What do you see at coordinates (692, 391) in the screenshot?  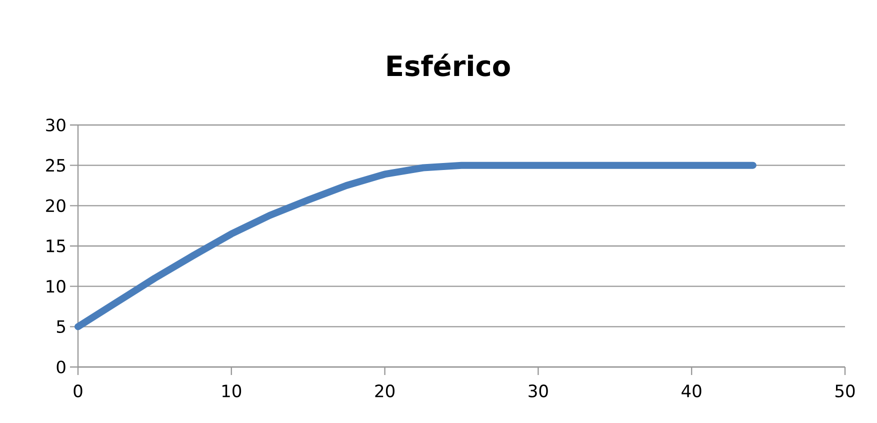 I see `x-tick-label: 40` at bounding box center [692, 391].